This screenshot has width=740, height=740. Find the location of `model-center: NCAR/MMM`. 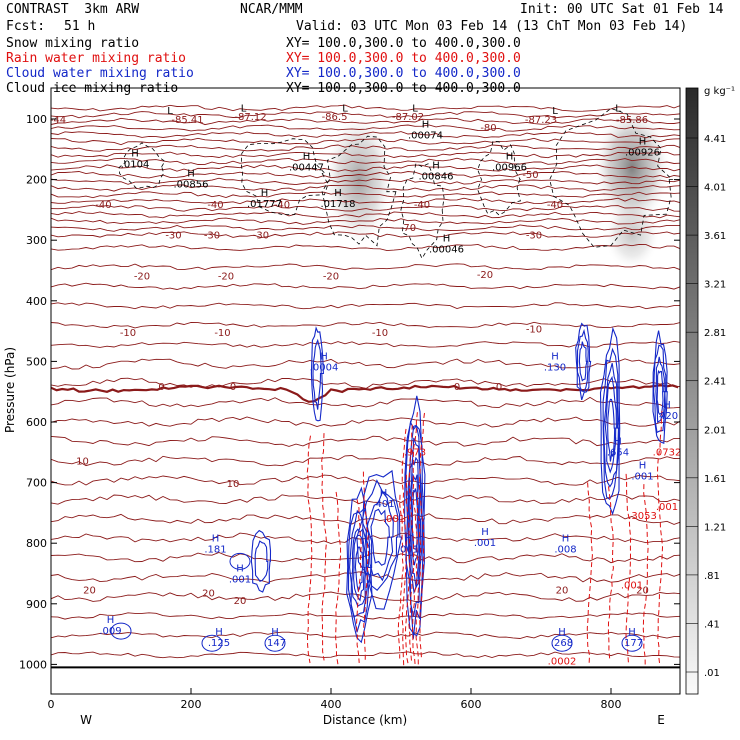

model-center: NCAR/MMM is located at coordinates (271, 9).